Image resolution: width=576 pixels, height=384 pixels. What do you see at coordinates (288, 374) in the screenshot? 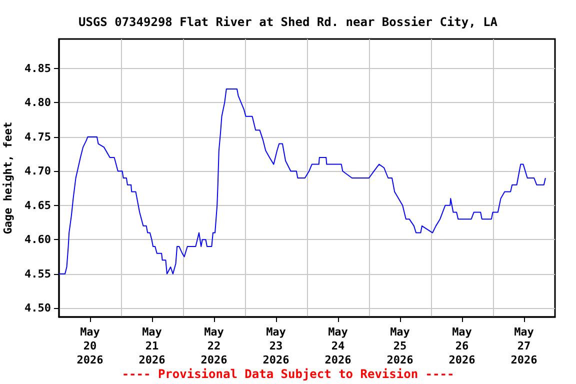
I see `text: ---- Provisional Data Subject to Revision ----` at bounding box center [288, 374].